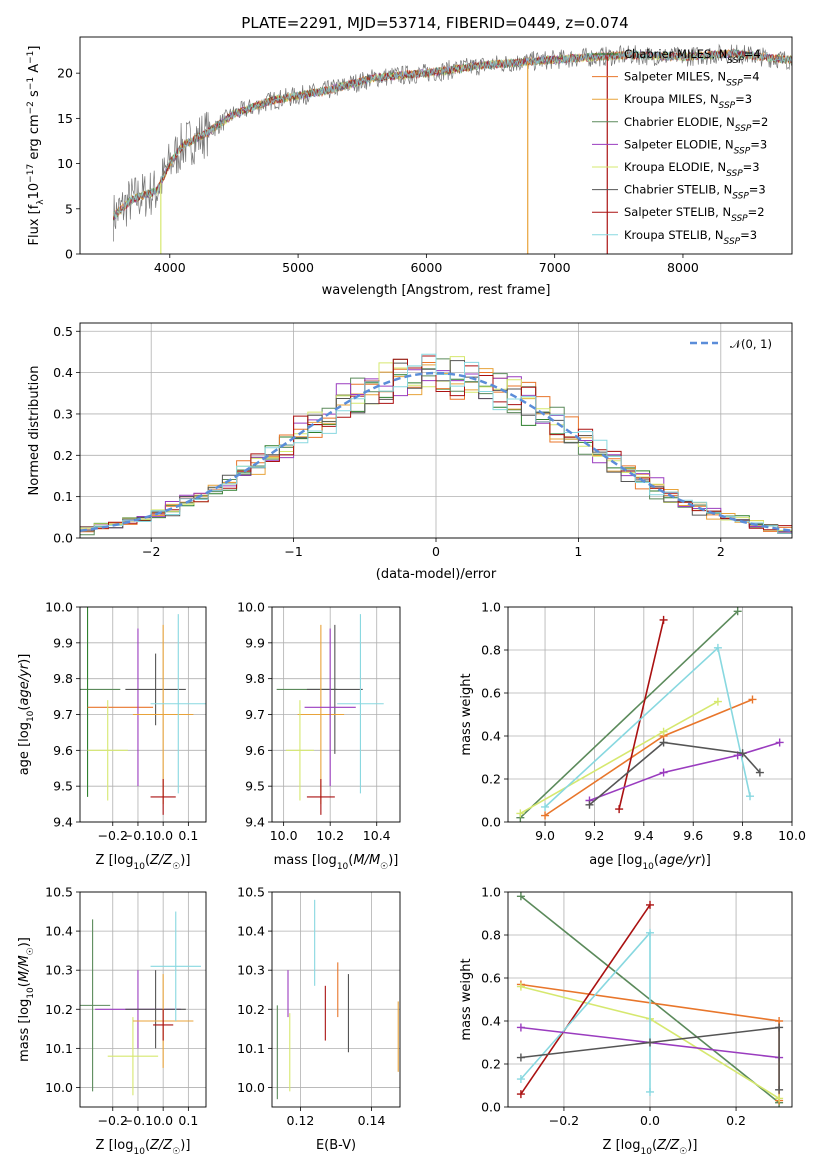 The height and width of the screenshot is (1170, 819). Describe the element at coordinates (140, 1003) in the screenshot. I see `mass_vs_Z-errorbars` at that location.